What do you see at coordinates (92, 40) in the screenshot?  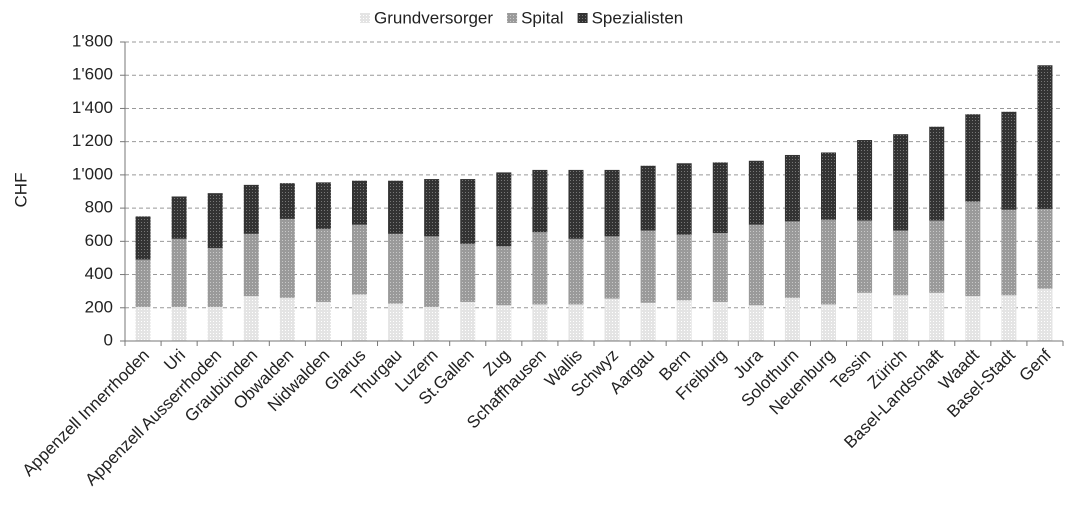 I see `y-tick-label: 1'800` at bounding box center [92, 40].